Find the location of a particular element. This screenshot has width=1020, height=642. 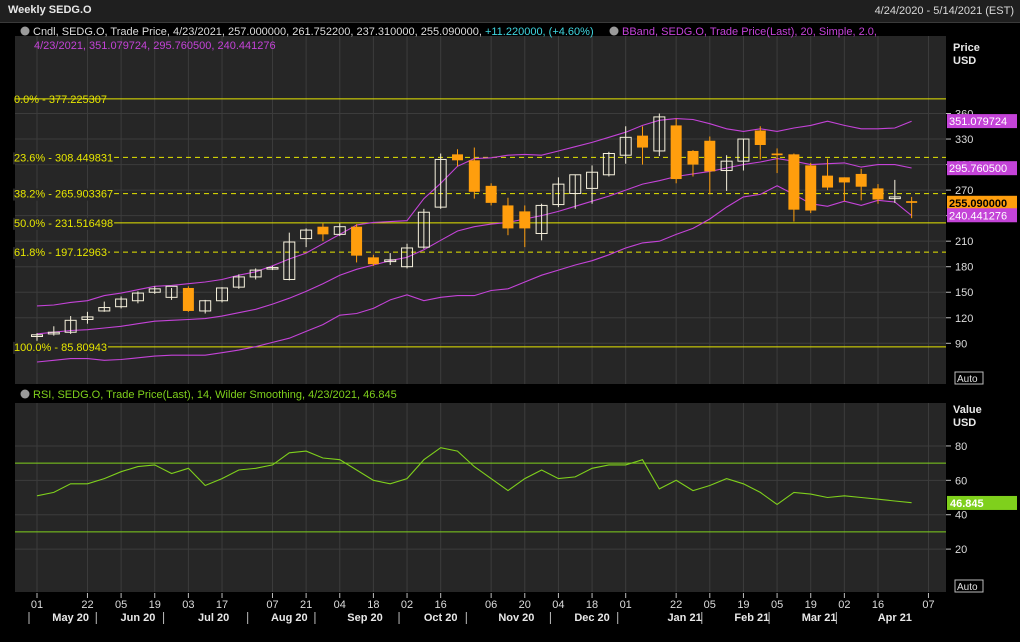

window-title: Weekly SEDG.O is located at coordinates (50, 10).